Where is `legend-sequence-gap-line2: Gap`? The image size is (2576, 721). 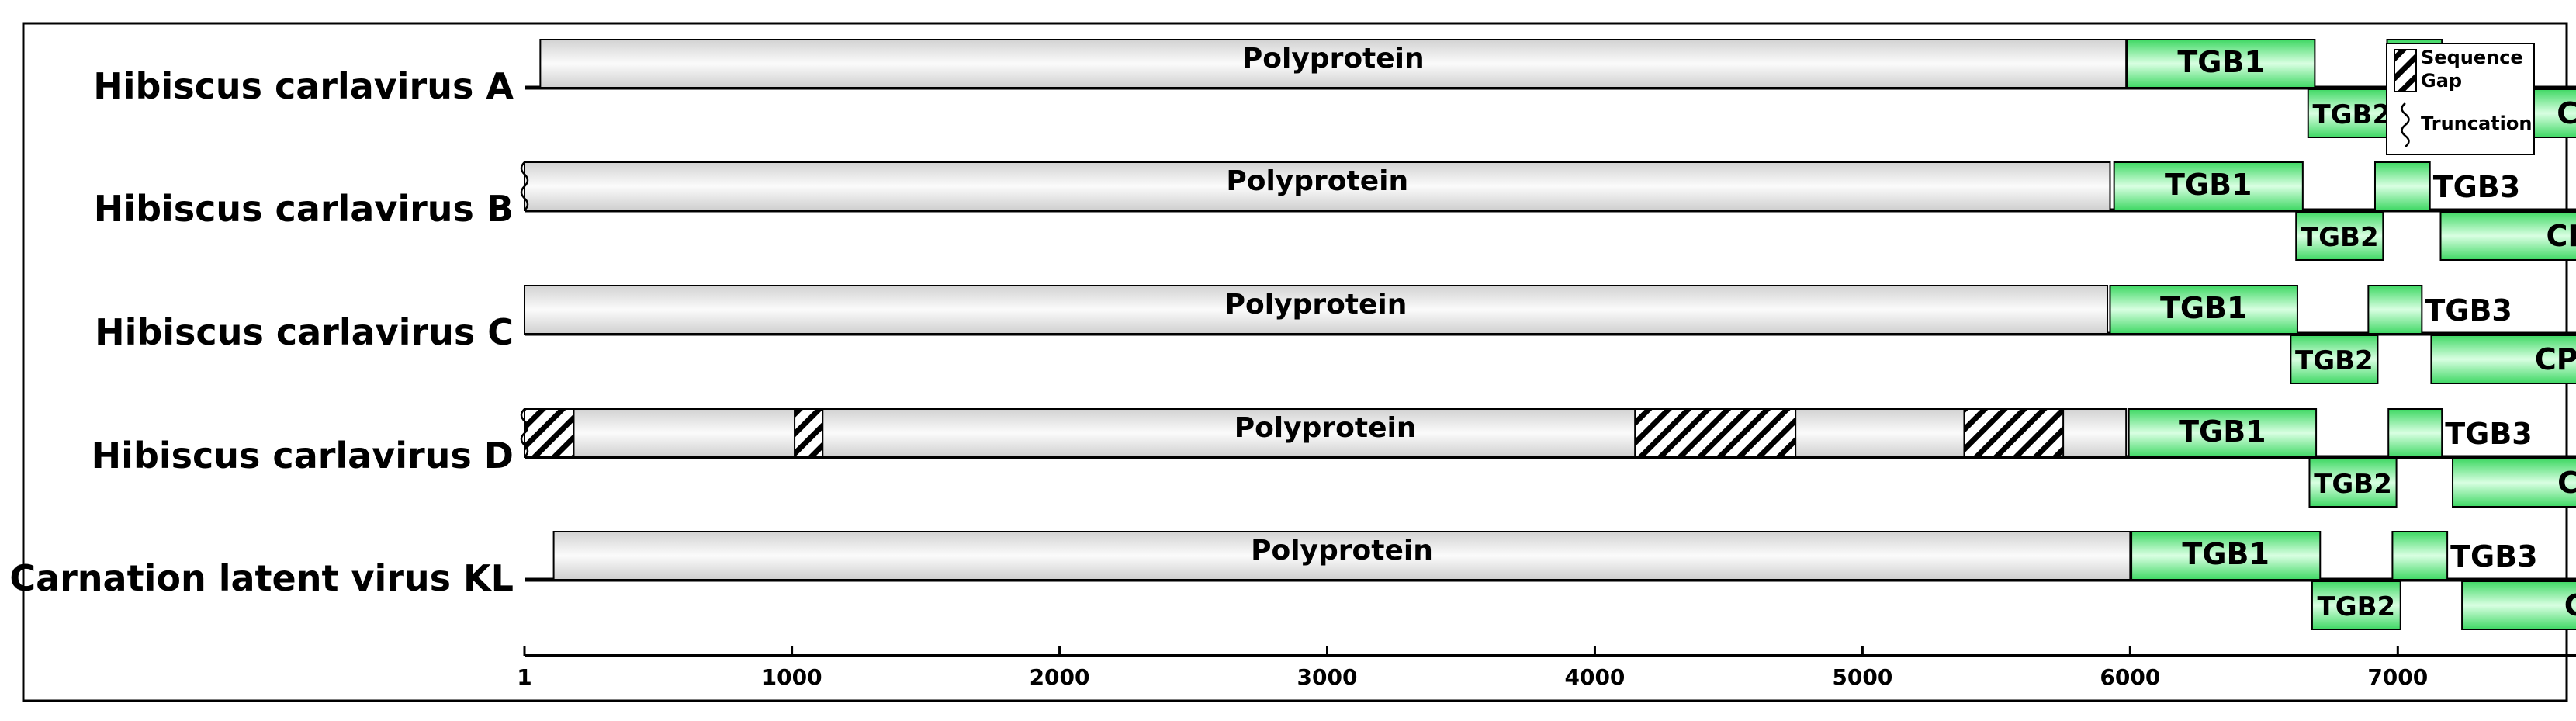
legend-sequence-gap-line2: Gap is located at coordinates (2441, 81).